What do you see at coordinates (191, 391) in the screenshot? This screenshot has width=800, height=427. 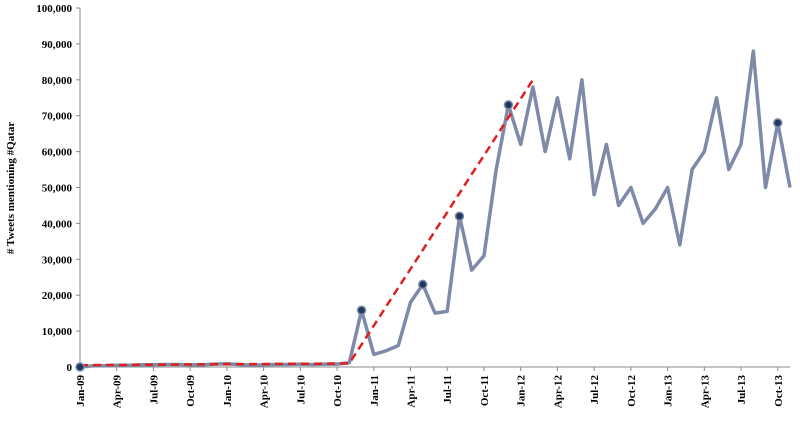 I see `x-tick-label: Oct-09` at bounding box center [191, 391].